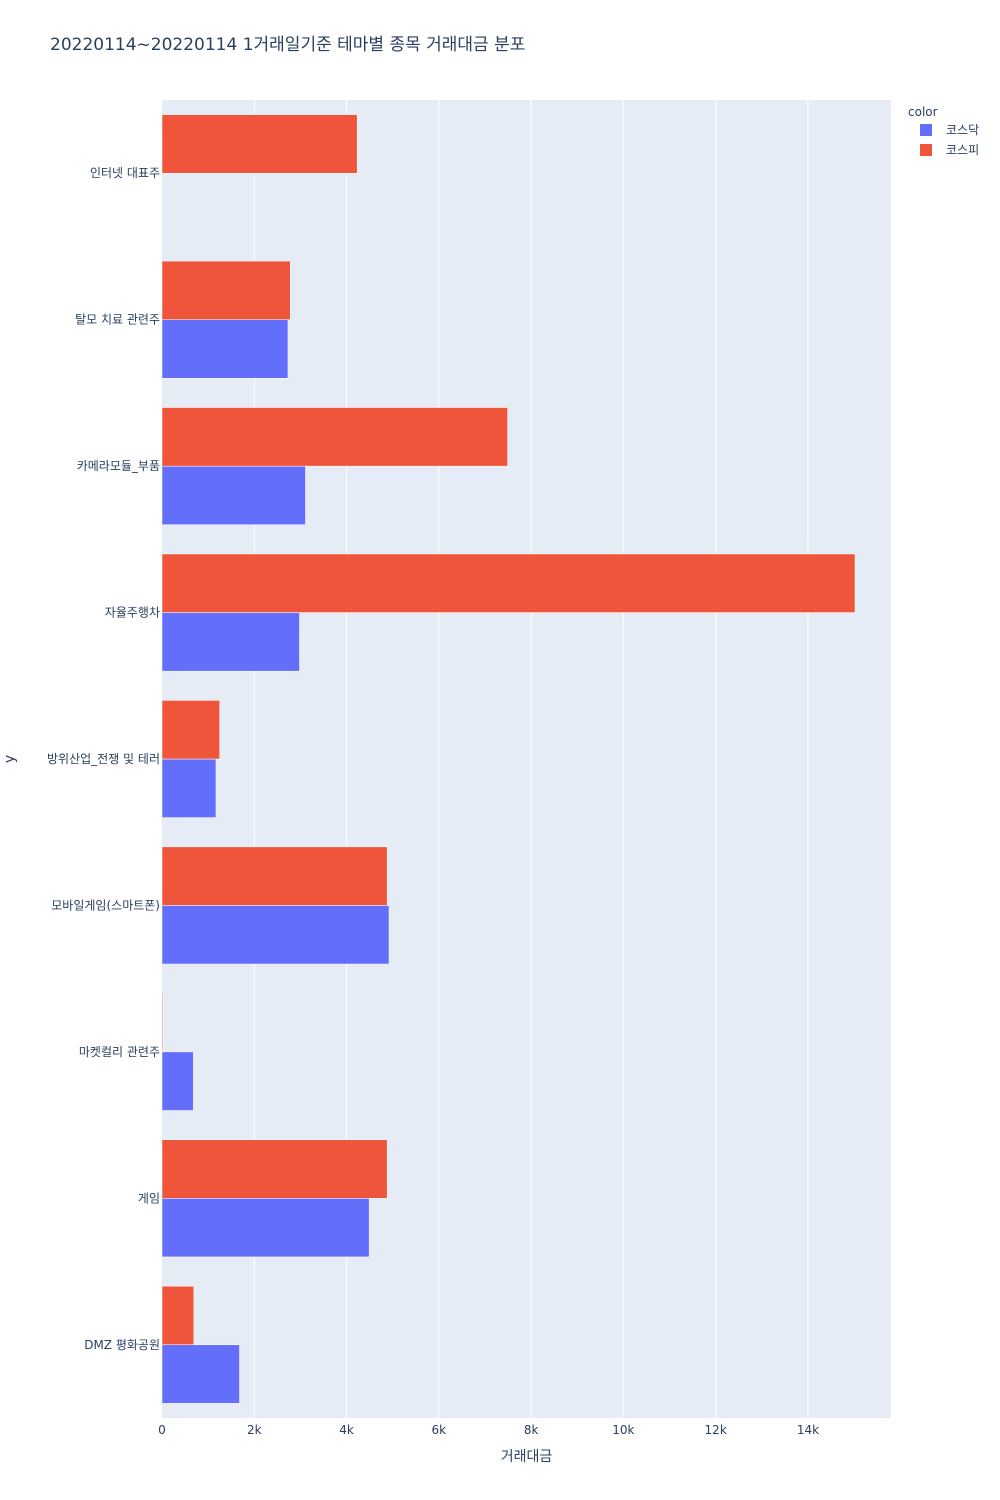  Describe the element at coordinates (105, 905) in the screenshot. I see `y-tick-label: 모바일게임(스마트폰)` at that location.